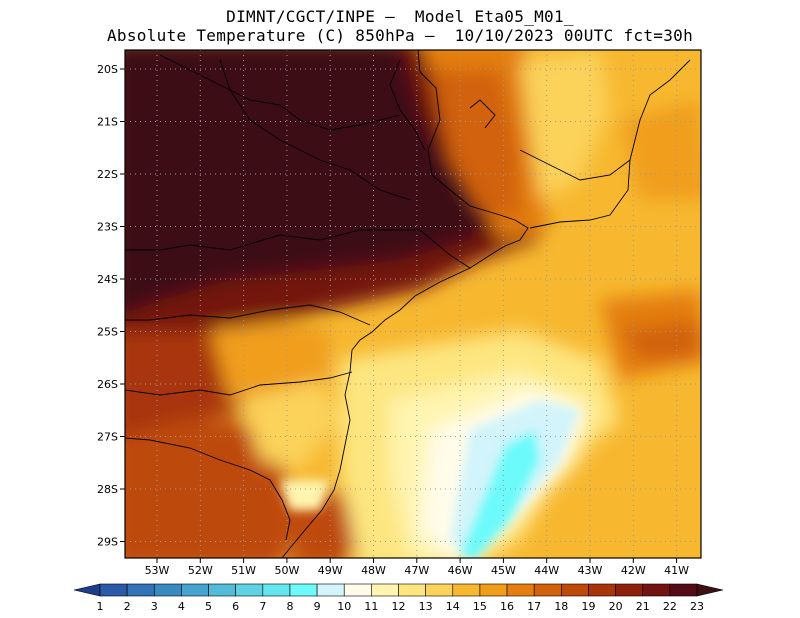  I want to click on legend-label: 20, so click(616, 606).